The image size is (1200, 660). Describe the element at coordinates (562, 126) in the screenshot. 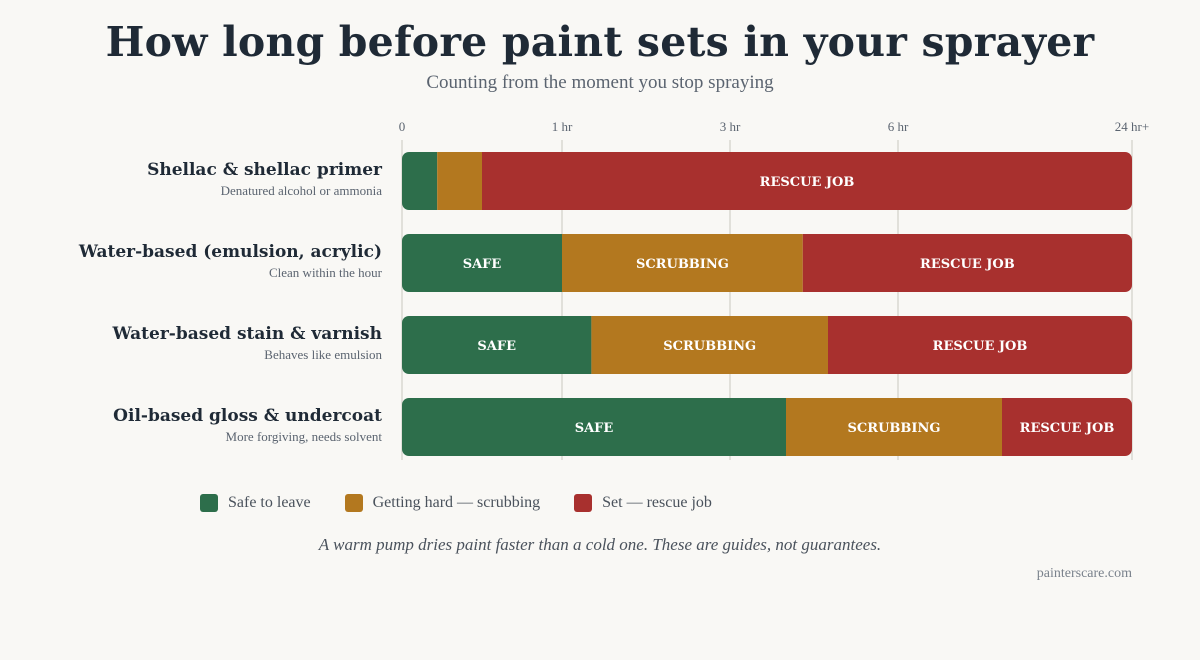

I see `x-tick-label: 1 hr` at that location.